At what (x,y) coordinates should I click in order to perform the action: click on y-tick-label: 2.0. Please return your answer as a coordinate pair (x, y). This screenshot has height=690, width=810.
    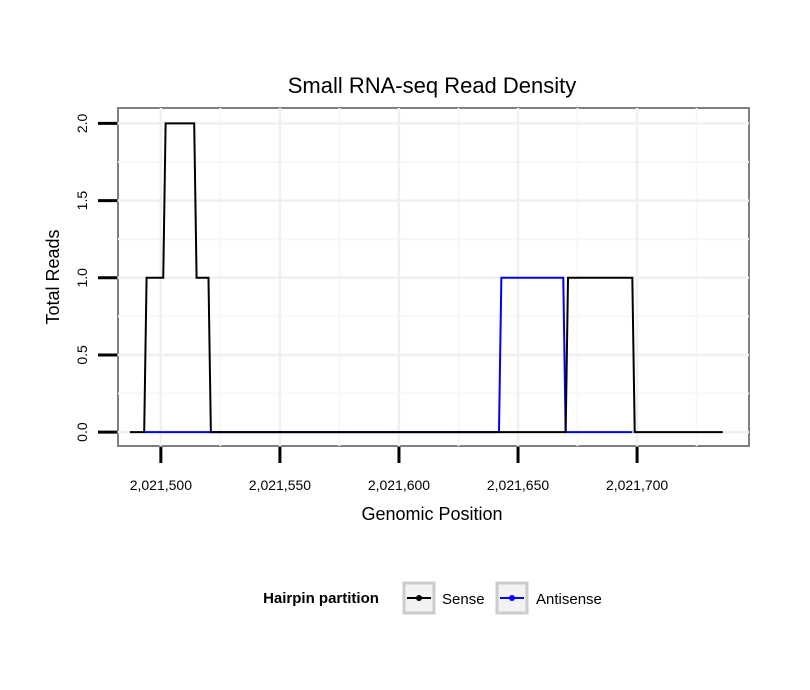
    Looking at the image, I should click on (82, 123).